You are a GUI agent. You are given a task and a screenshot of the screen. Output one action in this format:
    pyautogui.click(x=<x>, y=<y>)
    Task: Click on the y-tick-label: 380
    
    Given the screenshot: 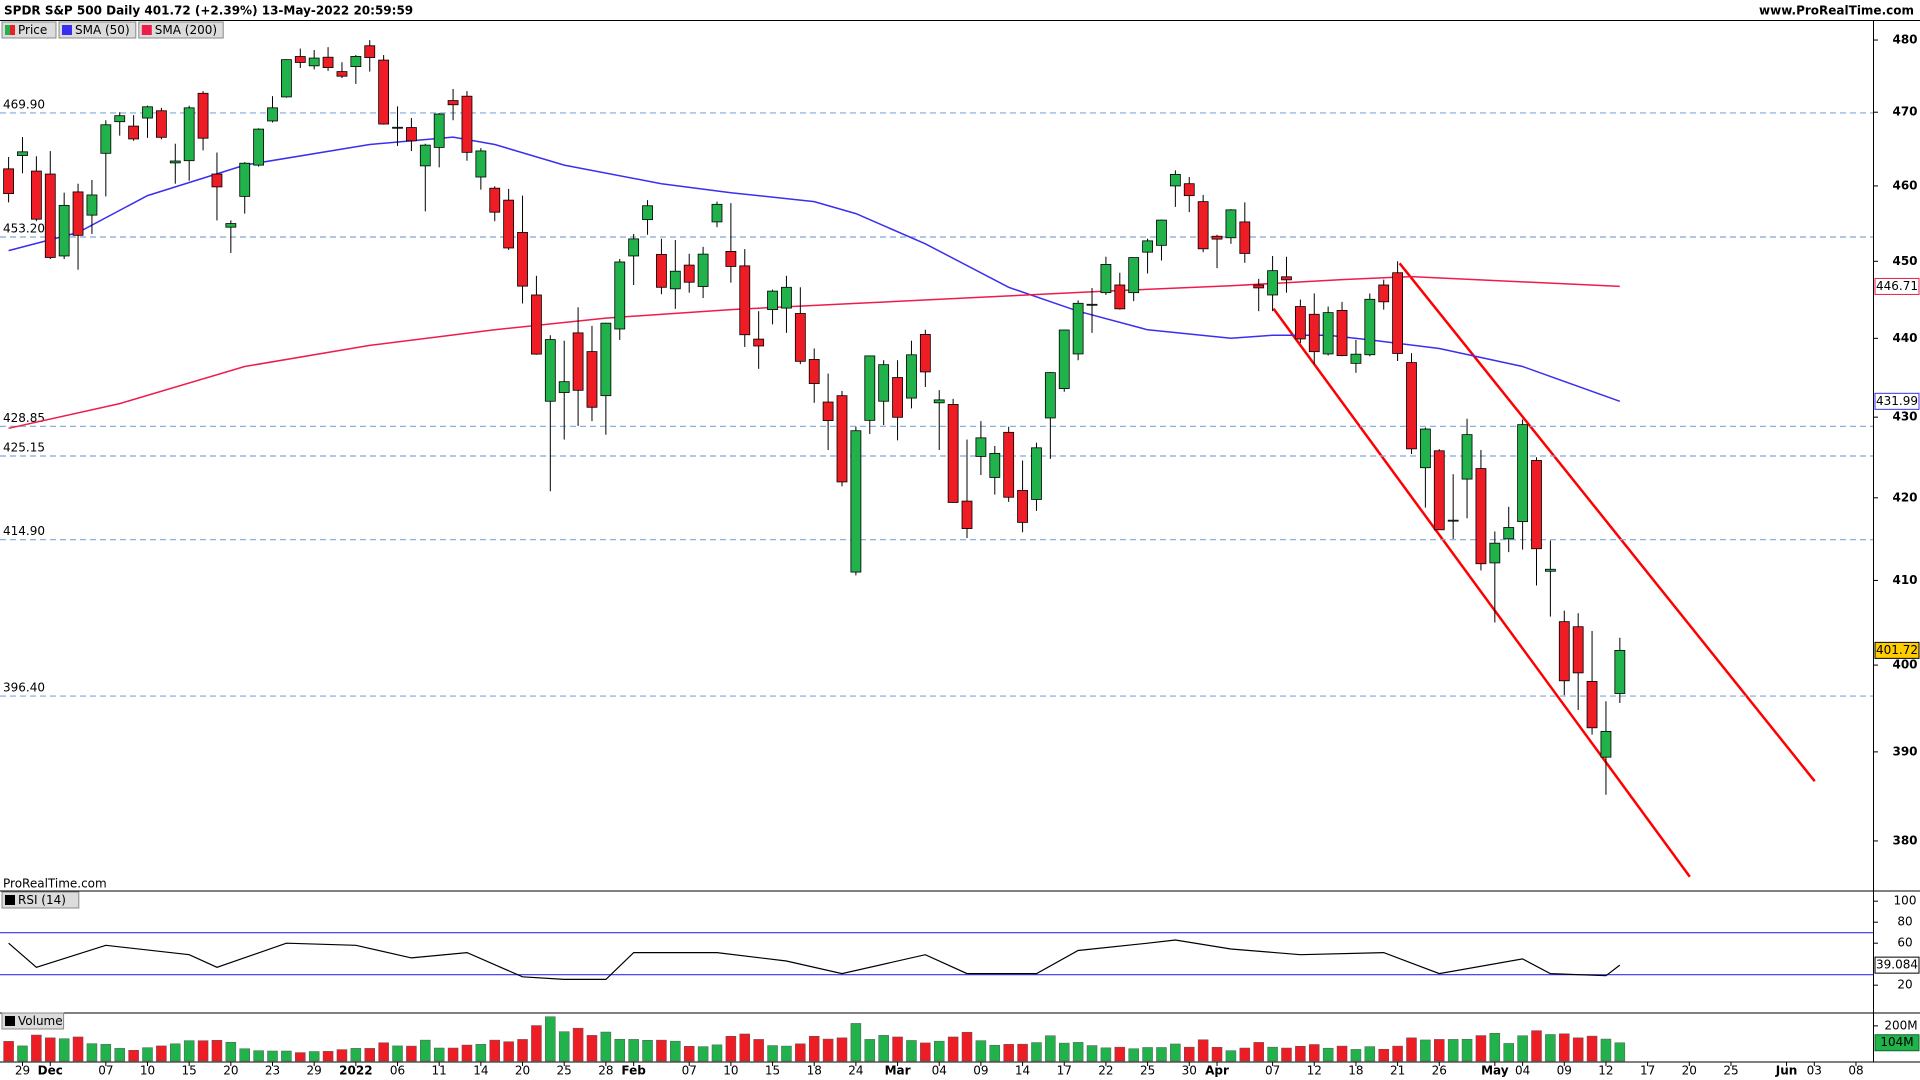 What is the action you would take?
    pyautogui.click(x=1904, y=840)
    